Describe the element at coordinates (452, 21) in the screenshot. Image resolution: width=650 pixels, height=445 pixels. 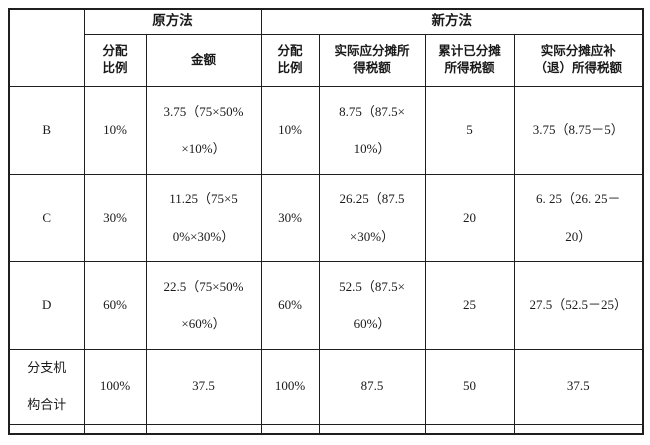
I see `group-new-method: 新方法` at that location.